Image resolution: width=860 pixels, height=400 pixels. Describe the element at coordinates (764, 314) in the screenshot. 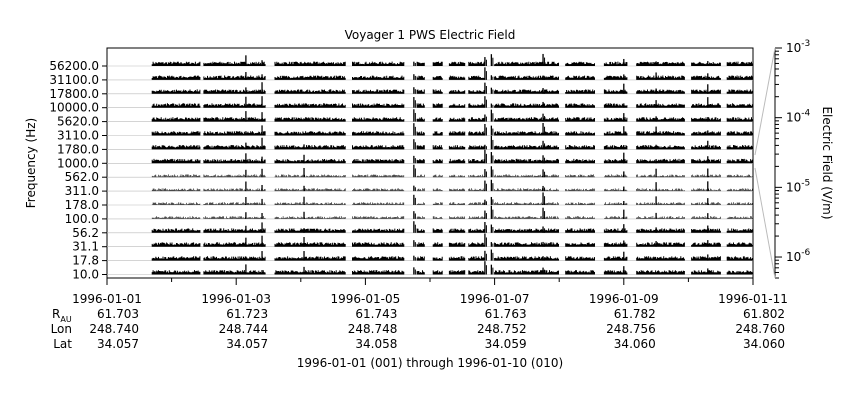

I see `ephemeris-value-r_au: 61.802` at that location.